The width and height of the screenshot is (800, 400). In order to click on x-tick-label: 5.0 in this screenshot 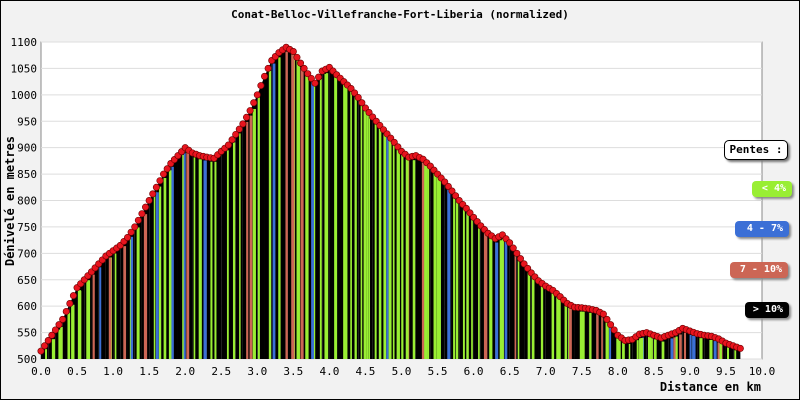, I will do `click(402, 371)`.